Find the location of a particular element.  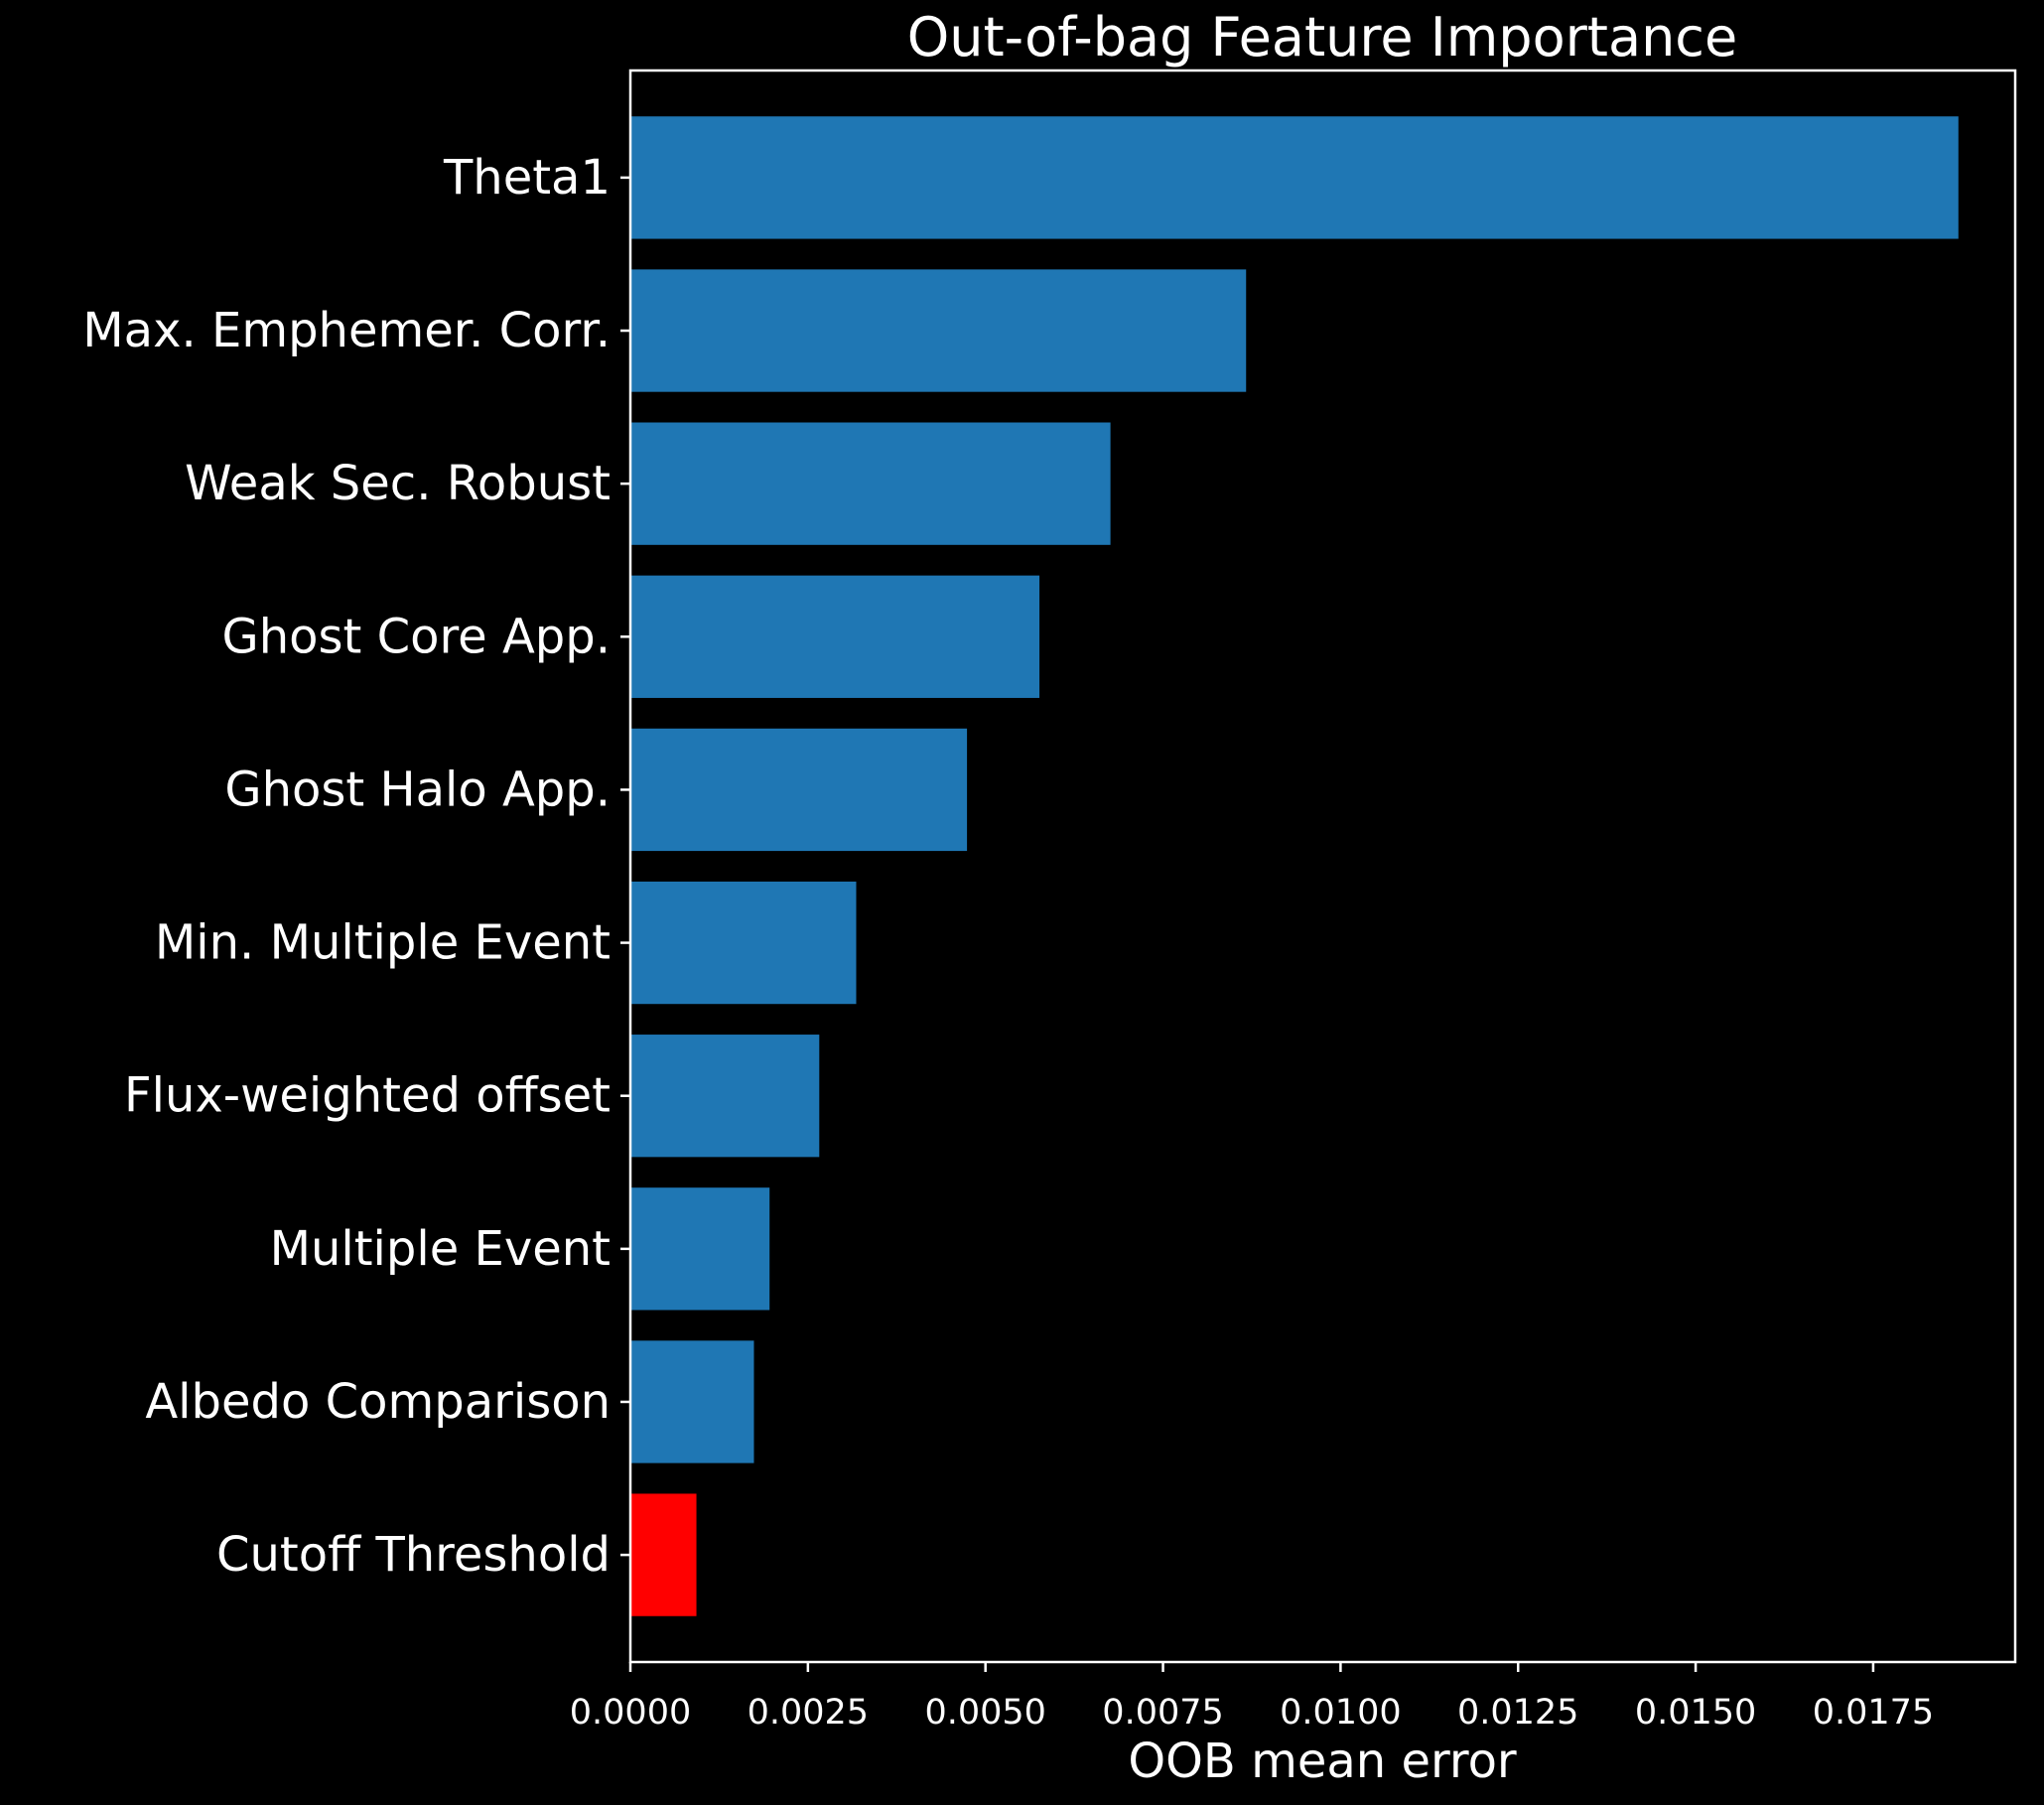

y-tick-label: Multiple Event is located at coordinates (441, 1249).